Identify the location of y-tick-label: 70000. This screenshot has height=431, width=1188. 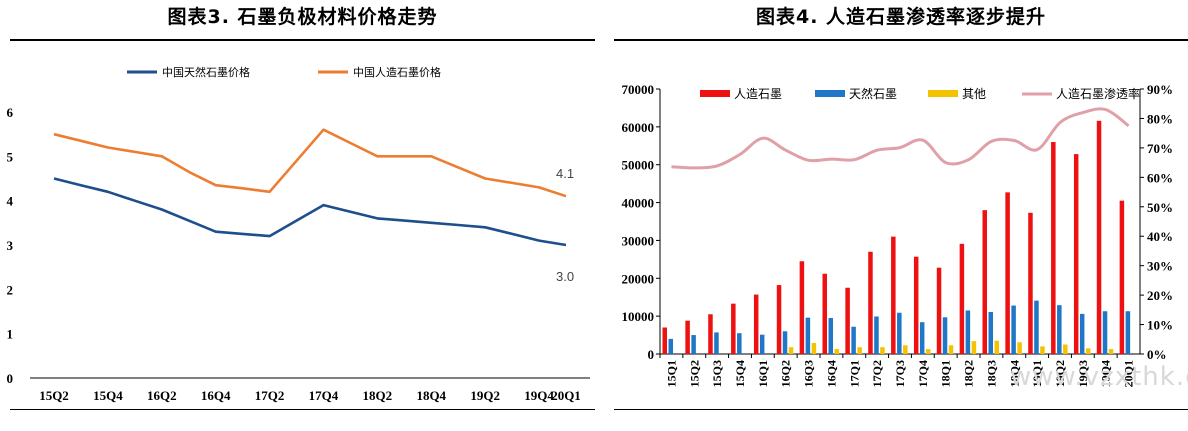
(638, 89).